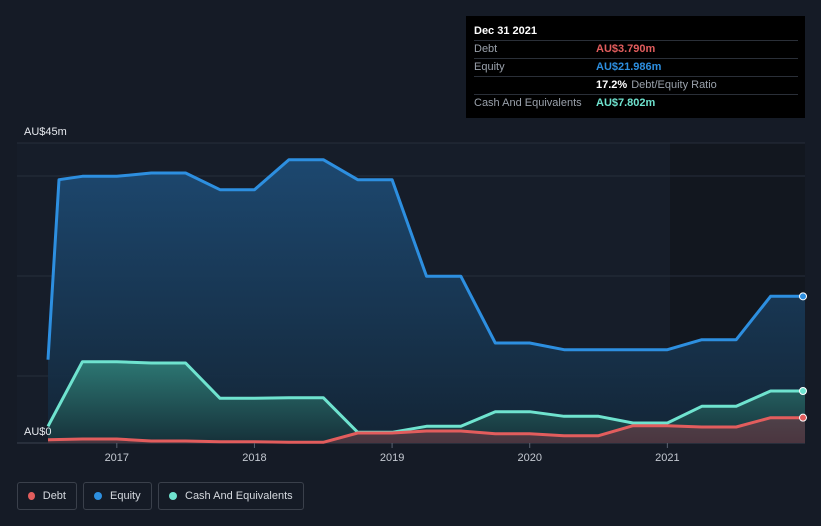 The height and width of the screenshot is (526, 821). What do you see at coordinates (612, 85) in the screenshot?
I see `tooltip-ratio-value: 17.2%` at bounding box center [612, 85].